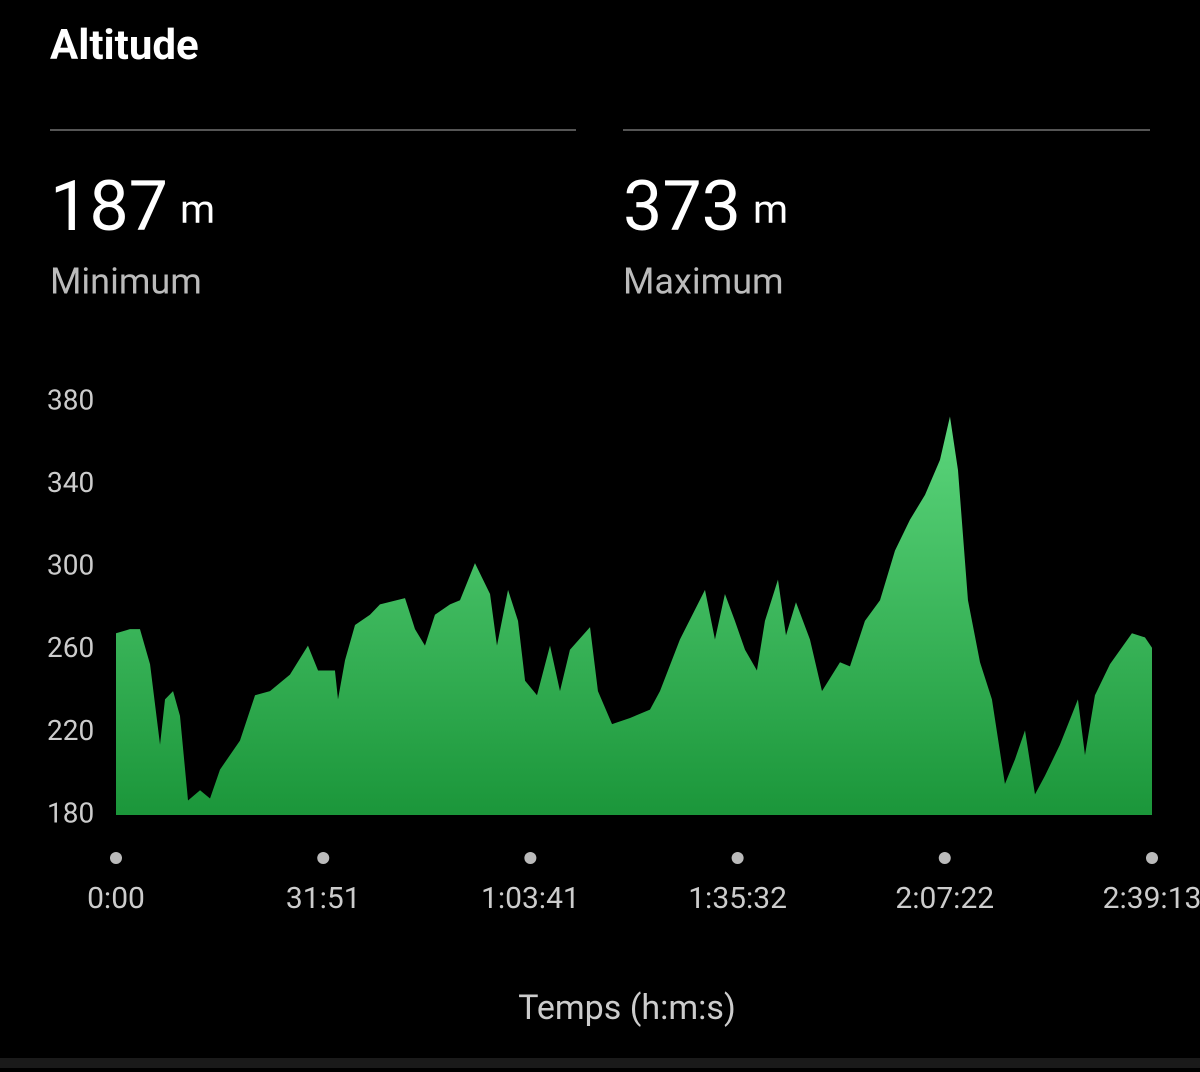  What do you see at coordinates (70, 399) in the screenshot?
I see `y-tick-label: 380` at bounding box center [70, 399].